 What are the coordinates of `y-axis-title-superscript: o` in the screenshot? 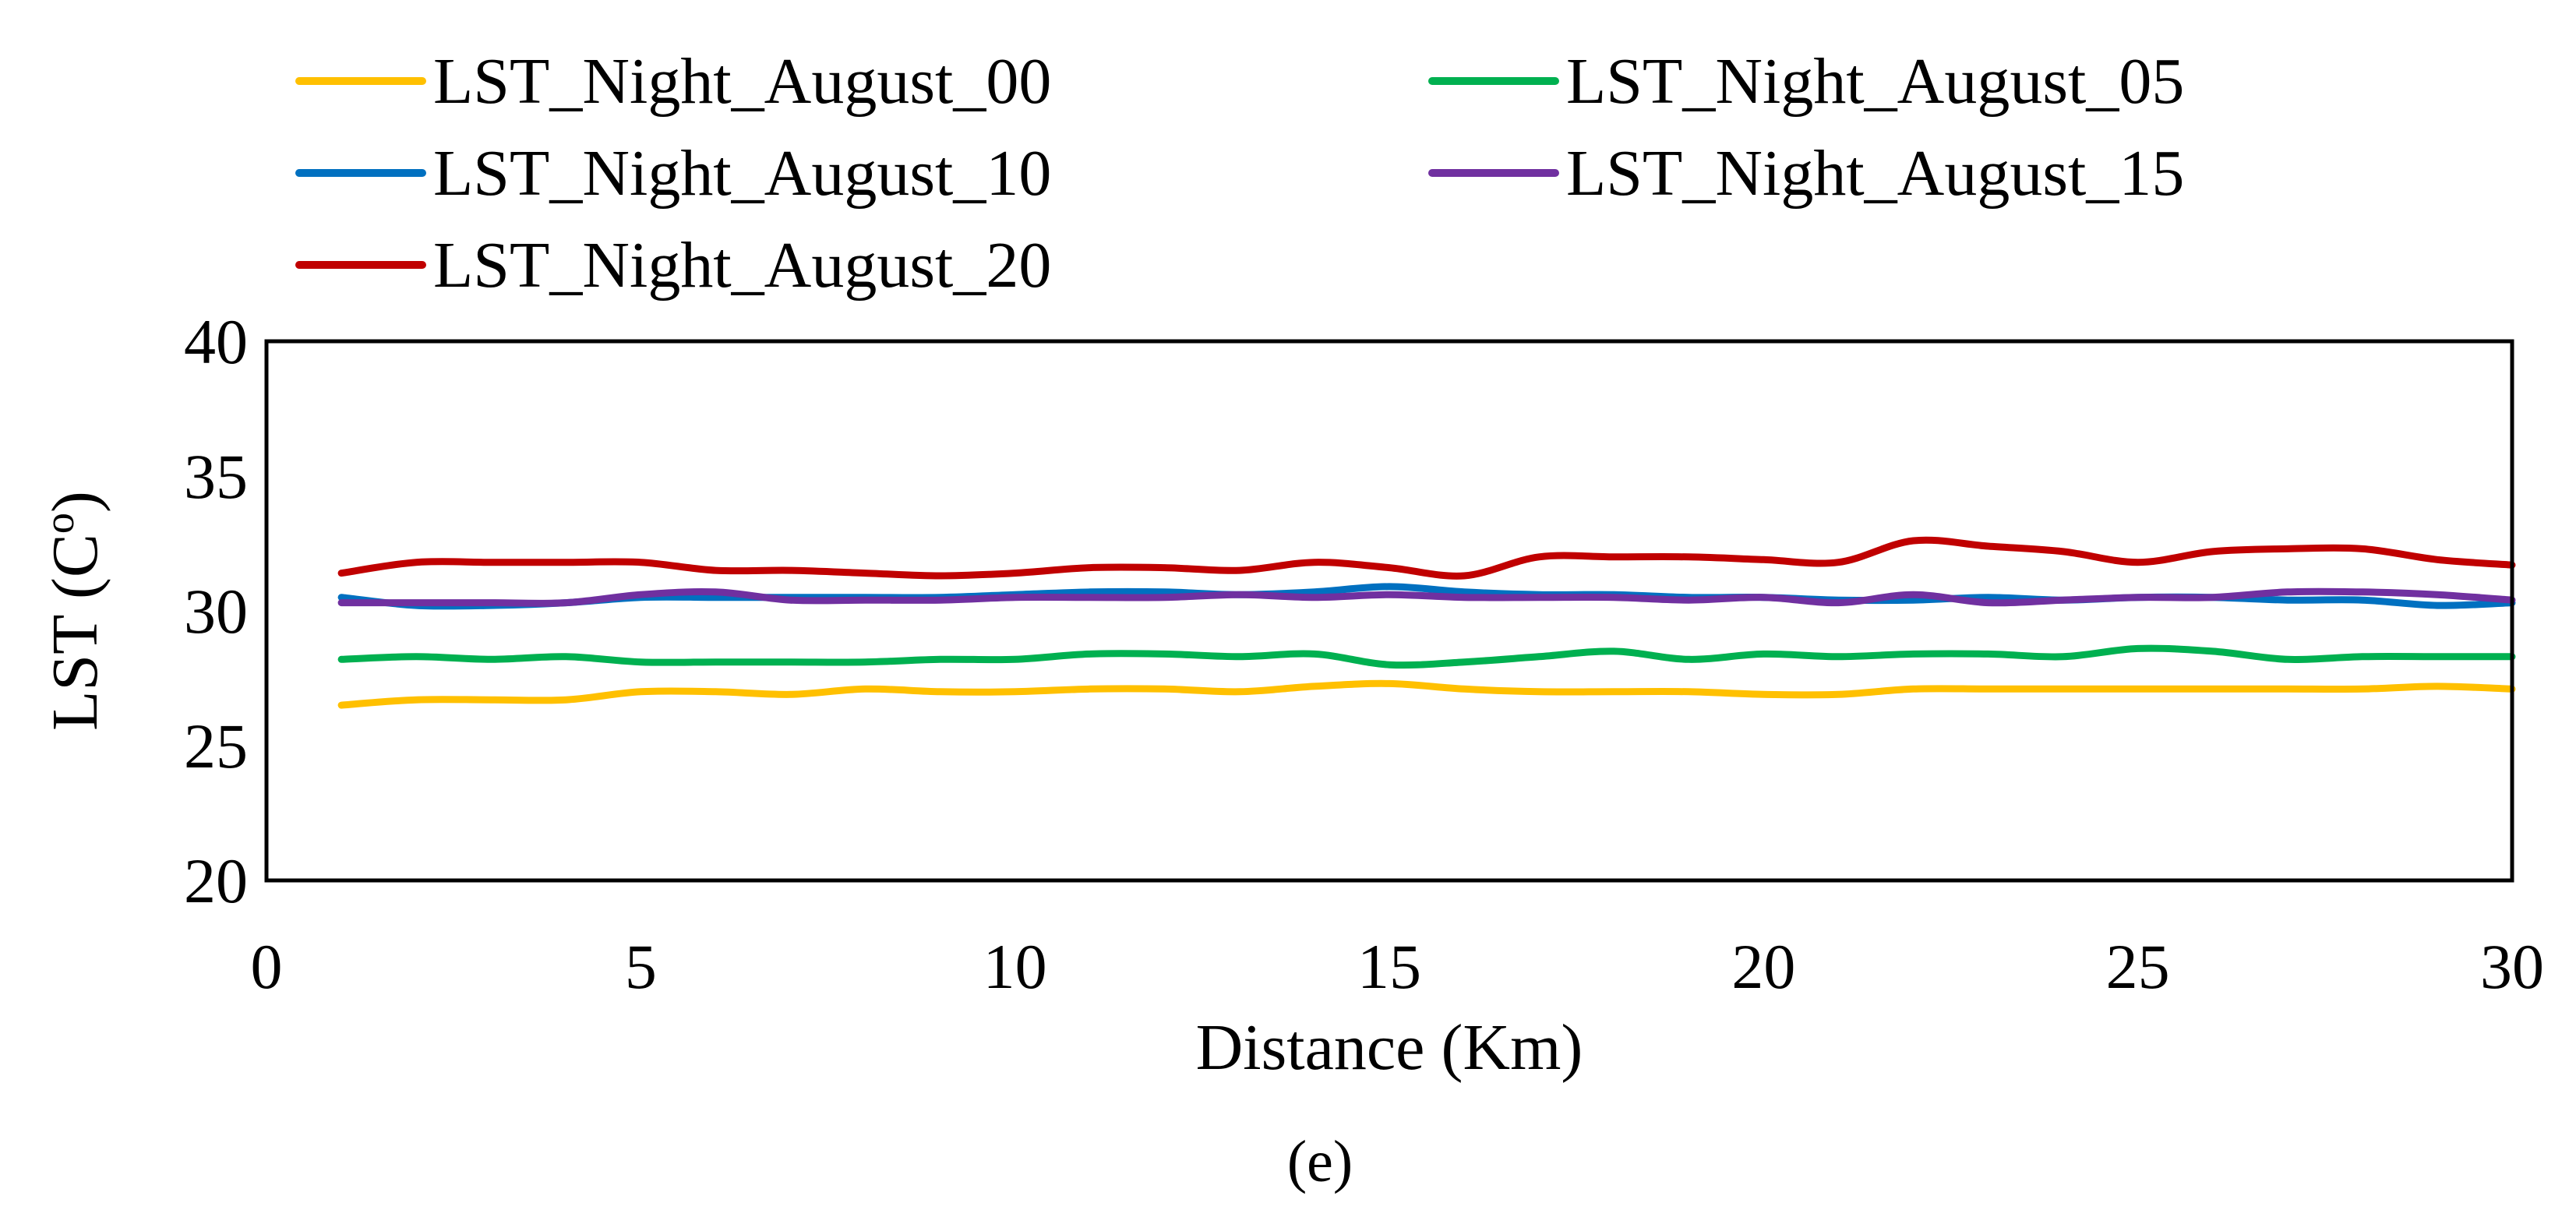 It's located at (59, 523).